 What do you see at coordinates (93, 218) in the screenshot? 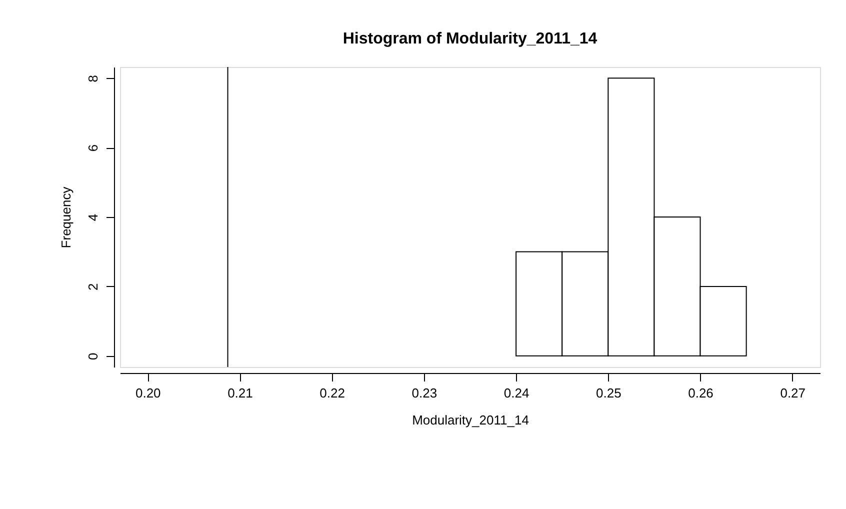
I see `y-tick-label: 4` at bounding box center [93, 218].